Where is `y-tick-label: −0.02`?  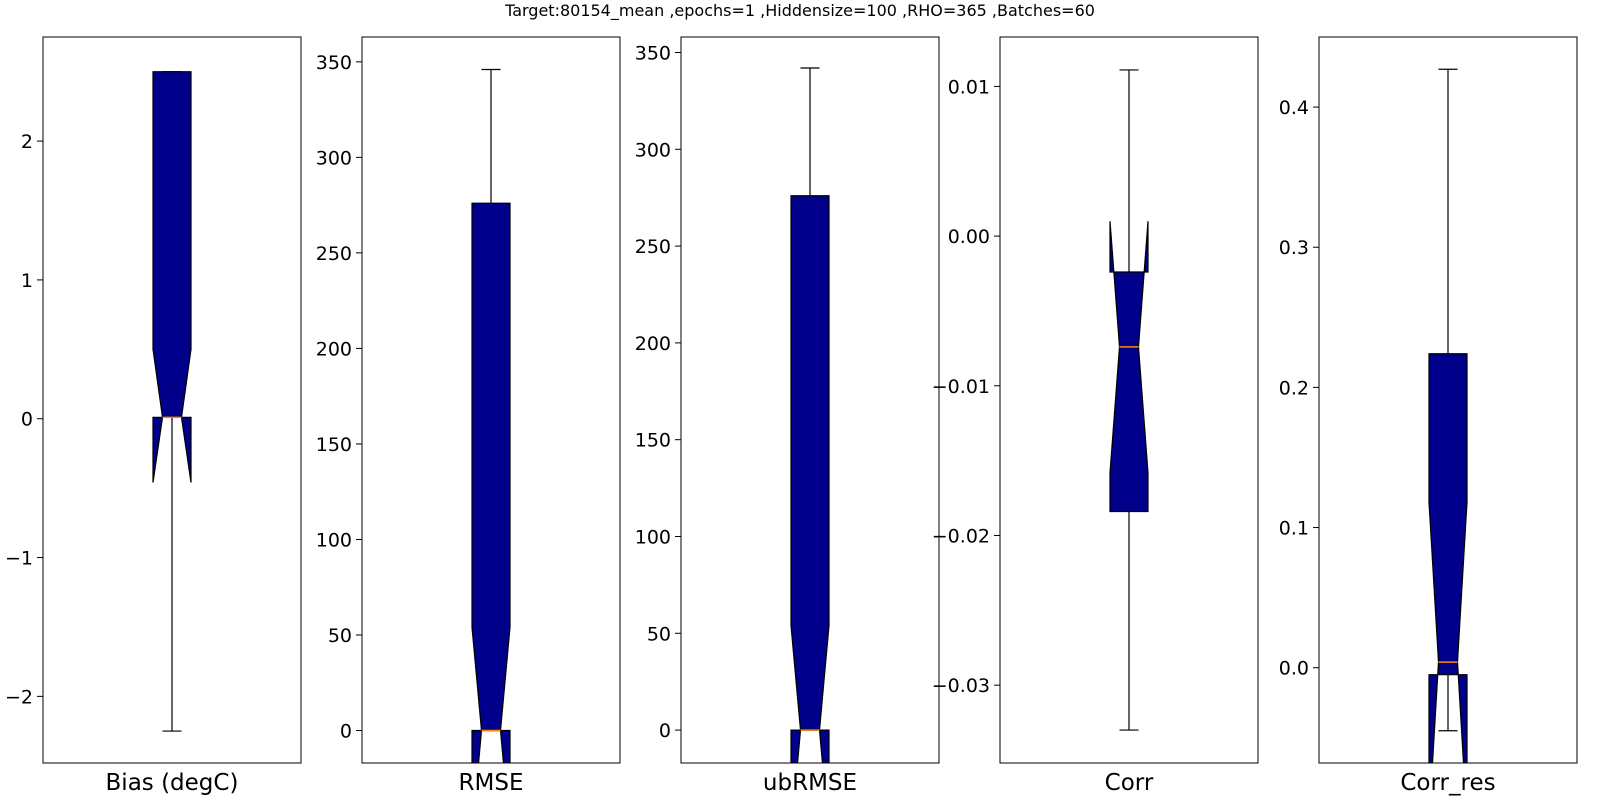 y-tick-label: −0.02 is located at coordinates (961, 536).